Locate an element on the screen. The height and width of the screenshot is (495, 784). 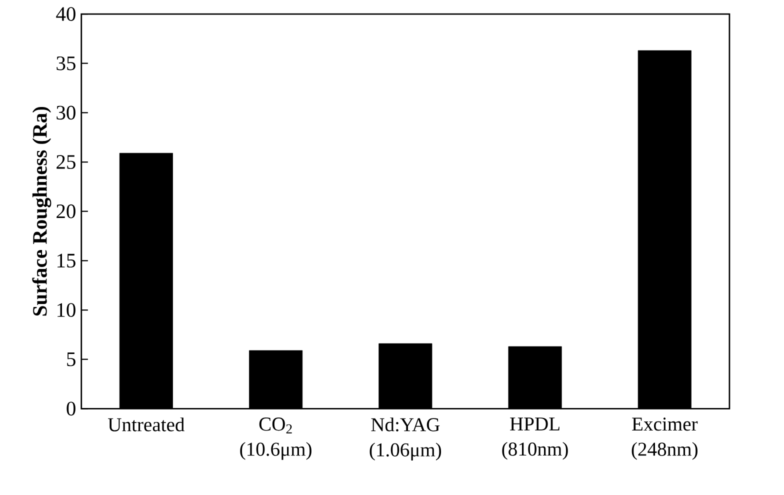
y-tick-label: 0 is located at coordinates (71, 409).